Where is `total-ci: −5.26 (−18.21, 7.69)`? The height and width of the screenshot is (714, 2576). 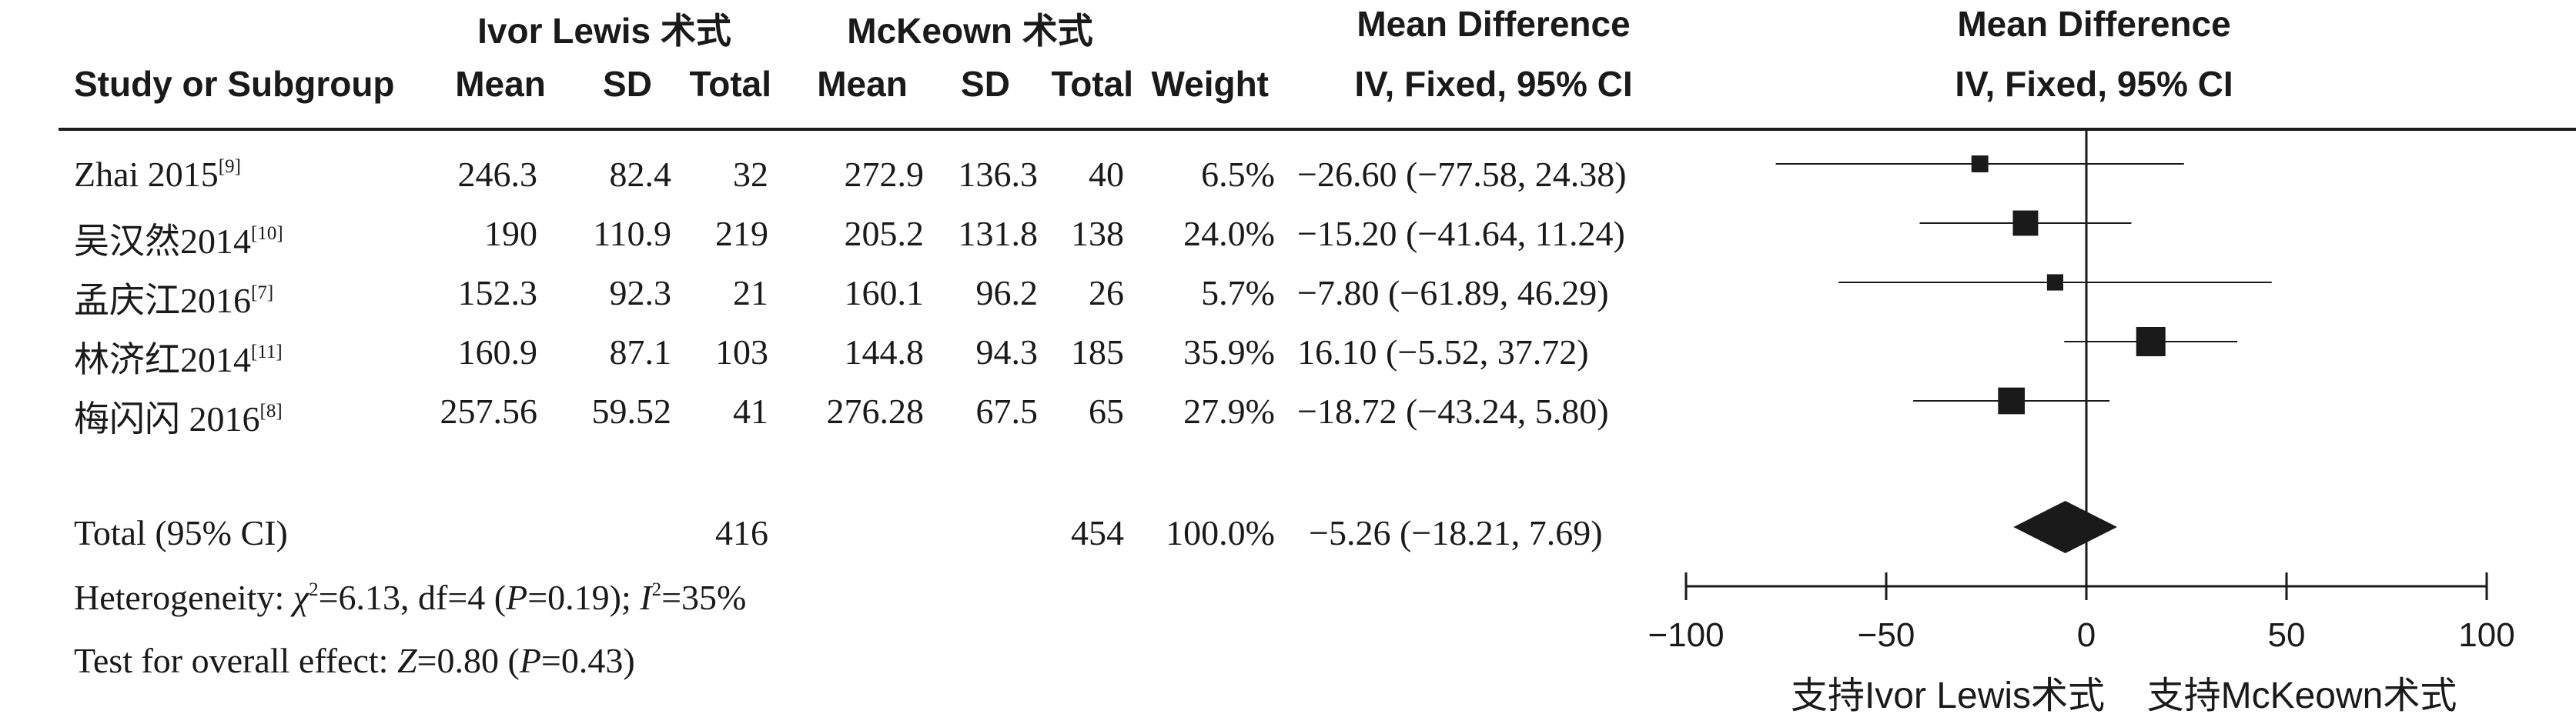
total-ci: −5.26 (−18.21, 7.69) is located at coordinates (1456, 532).